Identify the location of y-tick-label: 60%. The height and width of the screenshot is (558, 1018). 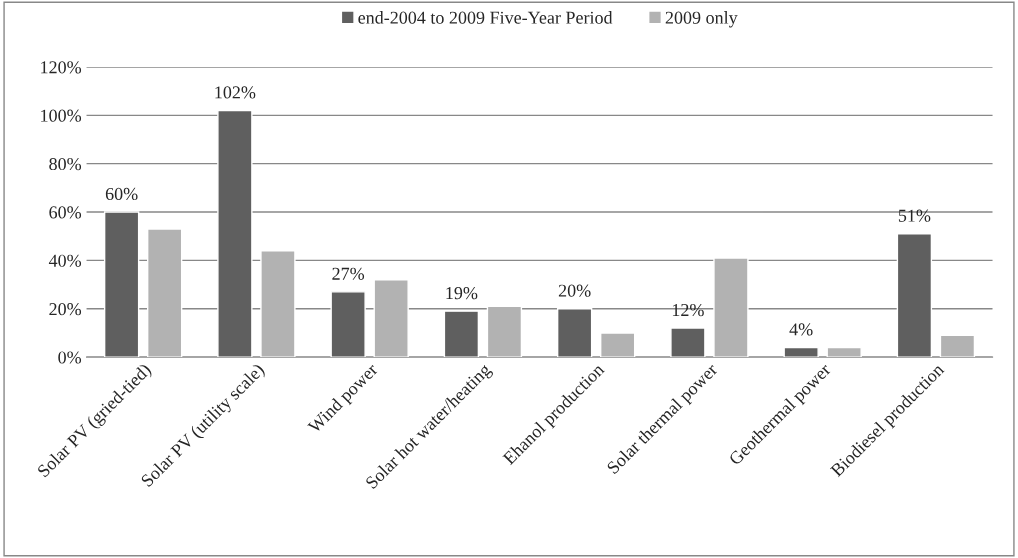
(65, 212).